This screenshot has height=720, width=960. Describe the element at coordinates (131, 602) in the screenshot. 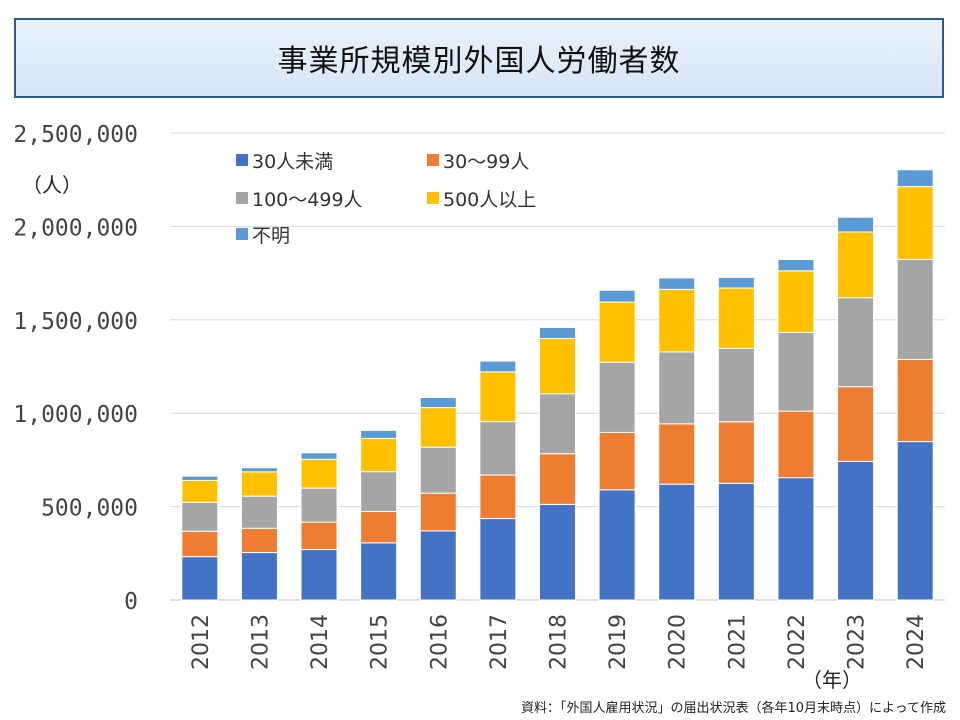

I see `y-tick-label: 0` at that location.